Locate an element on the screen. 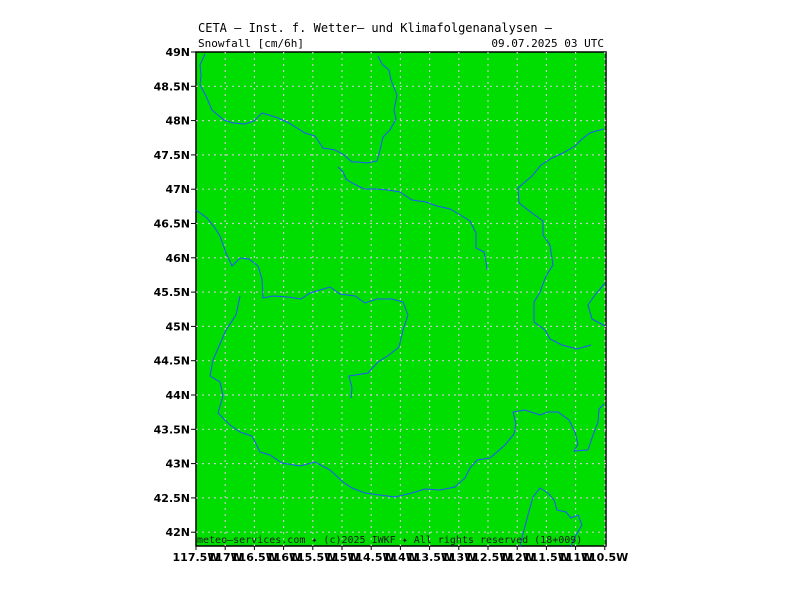 This screenshot has height=600, width=800. longitude-label: 115W is located at coordinates (341, 557).